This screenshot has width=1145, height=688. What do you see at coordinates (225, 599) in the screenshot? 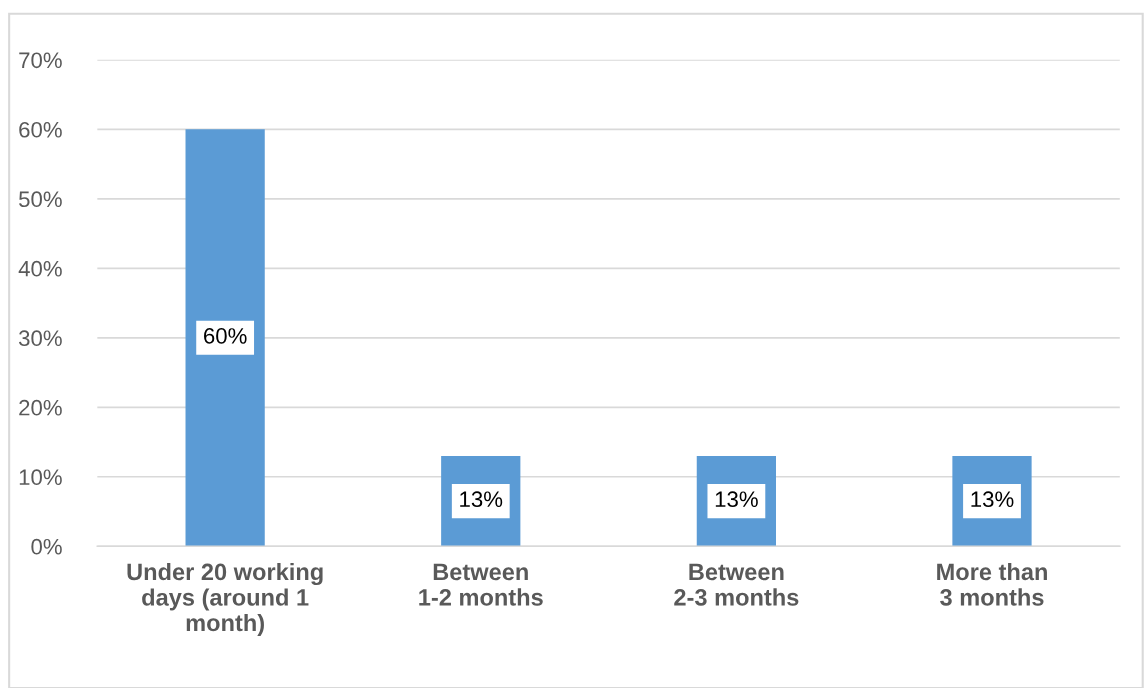
I see `x-tick-label: Under 20 working days (around 1 month)` at bounding box center [225, 599].